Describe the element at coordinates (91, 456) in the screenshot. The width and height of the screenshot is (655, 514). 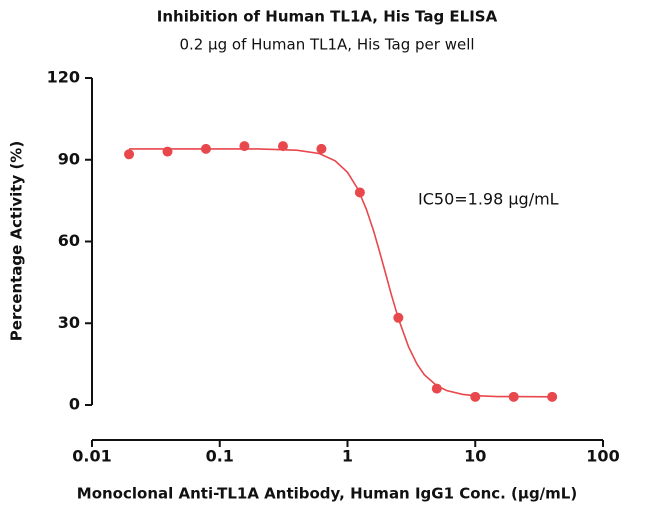
I see `x-tick-label: 0.01` at that location.